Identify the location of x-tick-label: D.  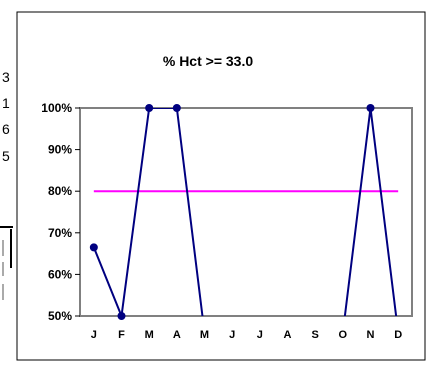
(398, 335).